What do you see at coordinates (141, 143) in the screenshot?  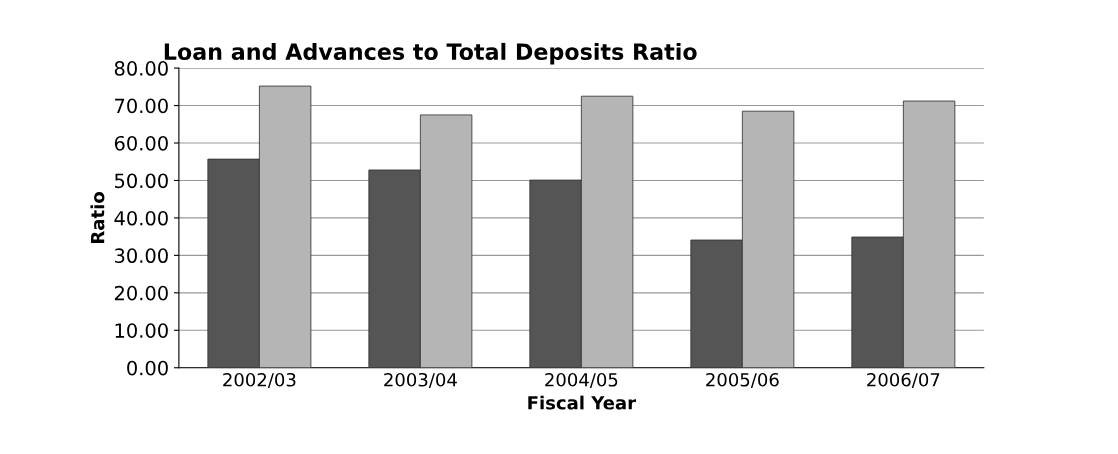 I see `y-tick-label: 60.00` at bounding box center [141, 143].